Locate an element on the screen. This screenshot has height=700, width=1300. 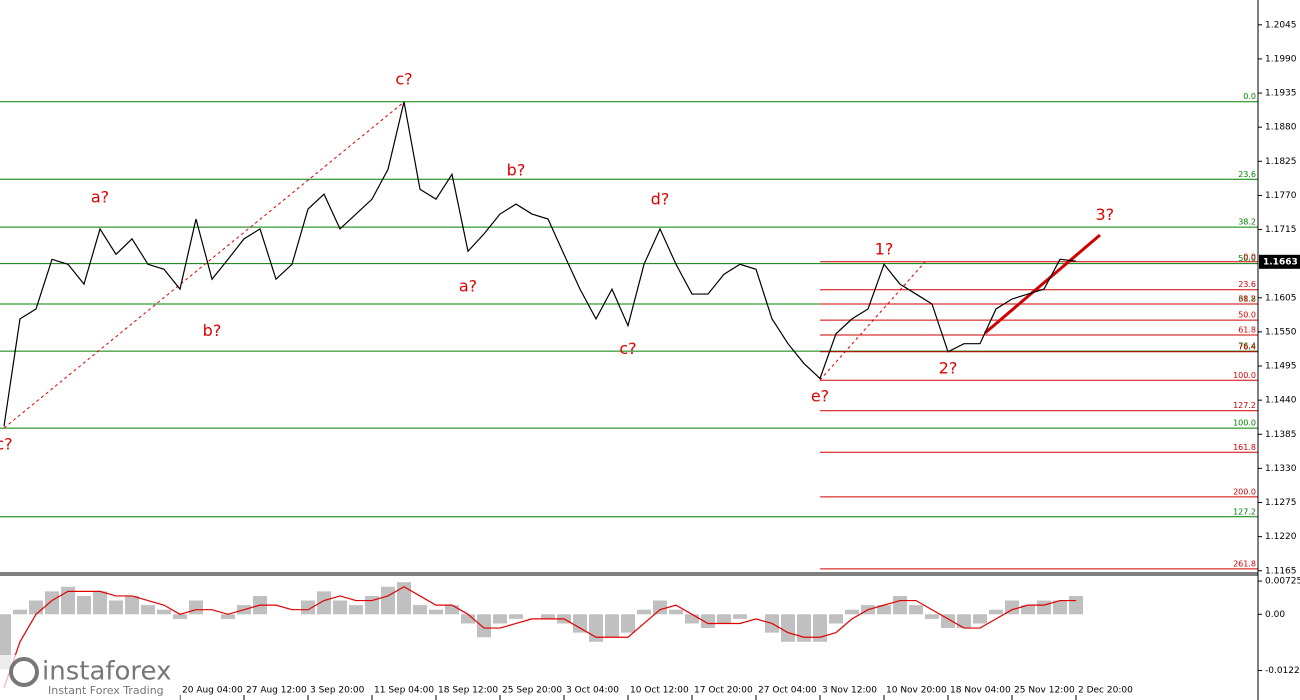
x-tick-label: 11 Sep 04:00 is located at coordinates (404, 691).